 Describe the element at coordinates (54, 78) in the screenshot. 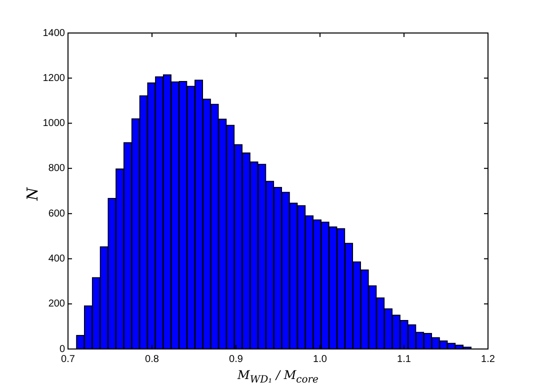

I see `y-tick-label: 1200` at that location.